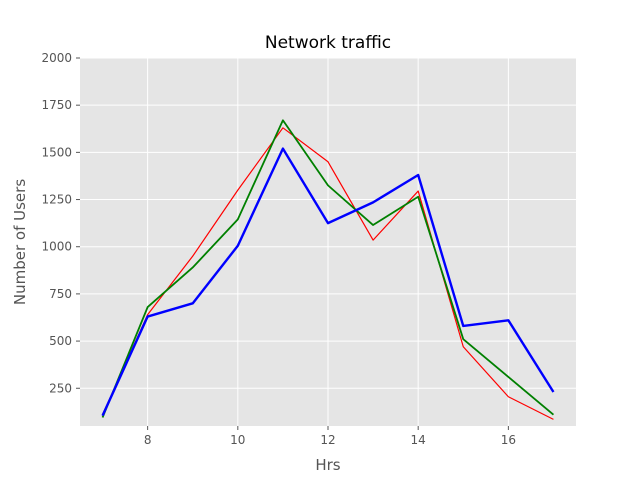  I want to click on x-axis-label: Hrs, so click(327, 465).